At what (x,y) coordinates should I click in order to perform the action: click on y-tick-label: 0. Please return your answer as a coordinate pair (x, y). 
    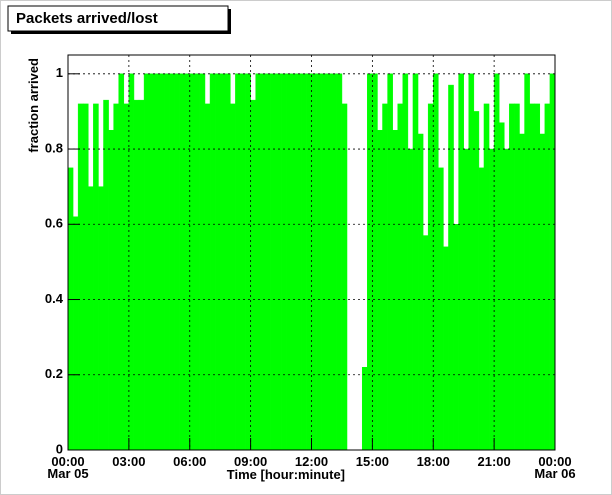
    Looking at the image, I should click on (59, 448).